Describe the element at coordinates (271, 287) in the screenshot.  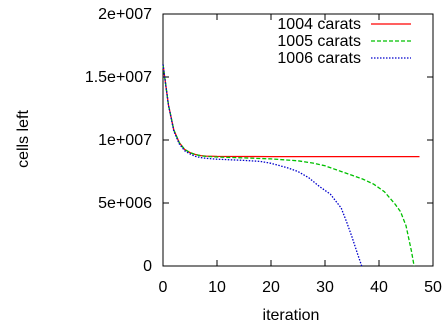
I see `x-tick-label: 20` at that location.